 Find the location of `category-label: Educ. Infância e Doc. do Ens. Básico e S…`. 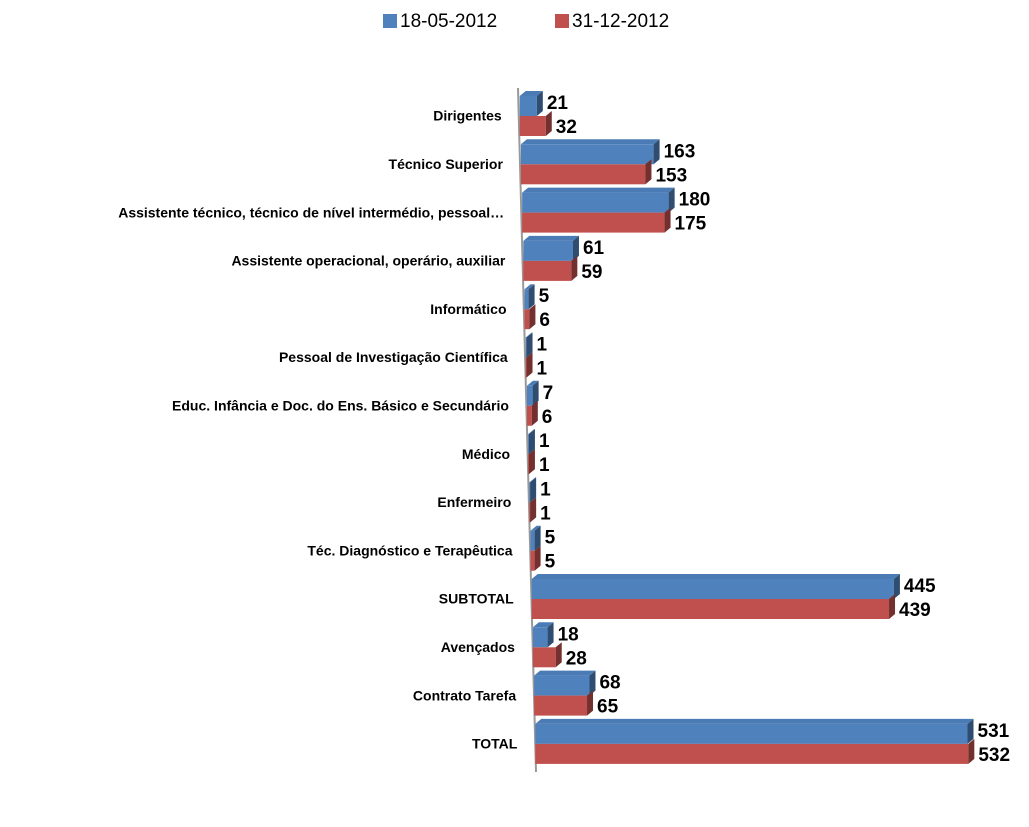

category-label: Educ. Infância e Doc. do Ens. Básico e S… is located at coordinates (340, 406).